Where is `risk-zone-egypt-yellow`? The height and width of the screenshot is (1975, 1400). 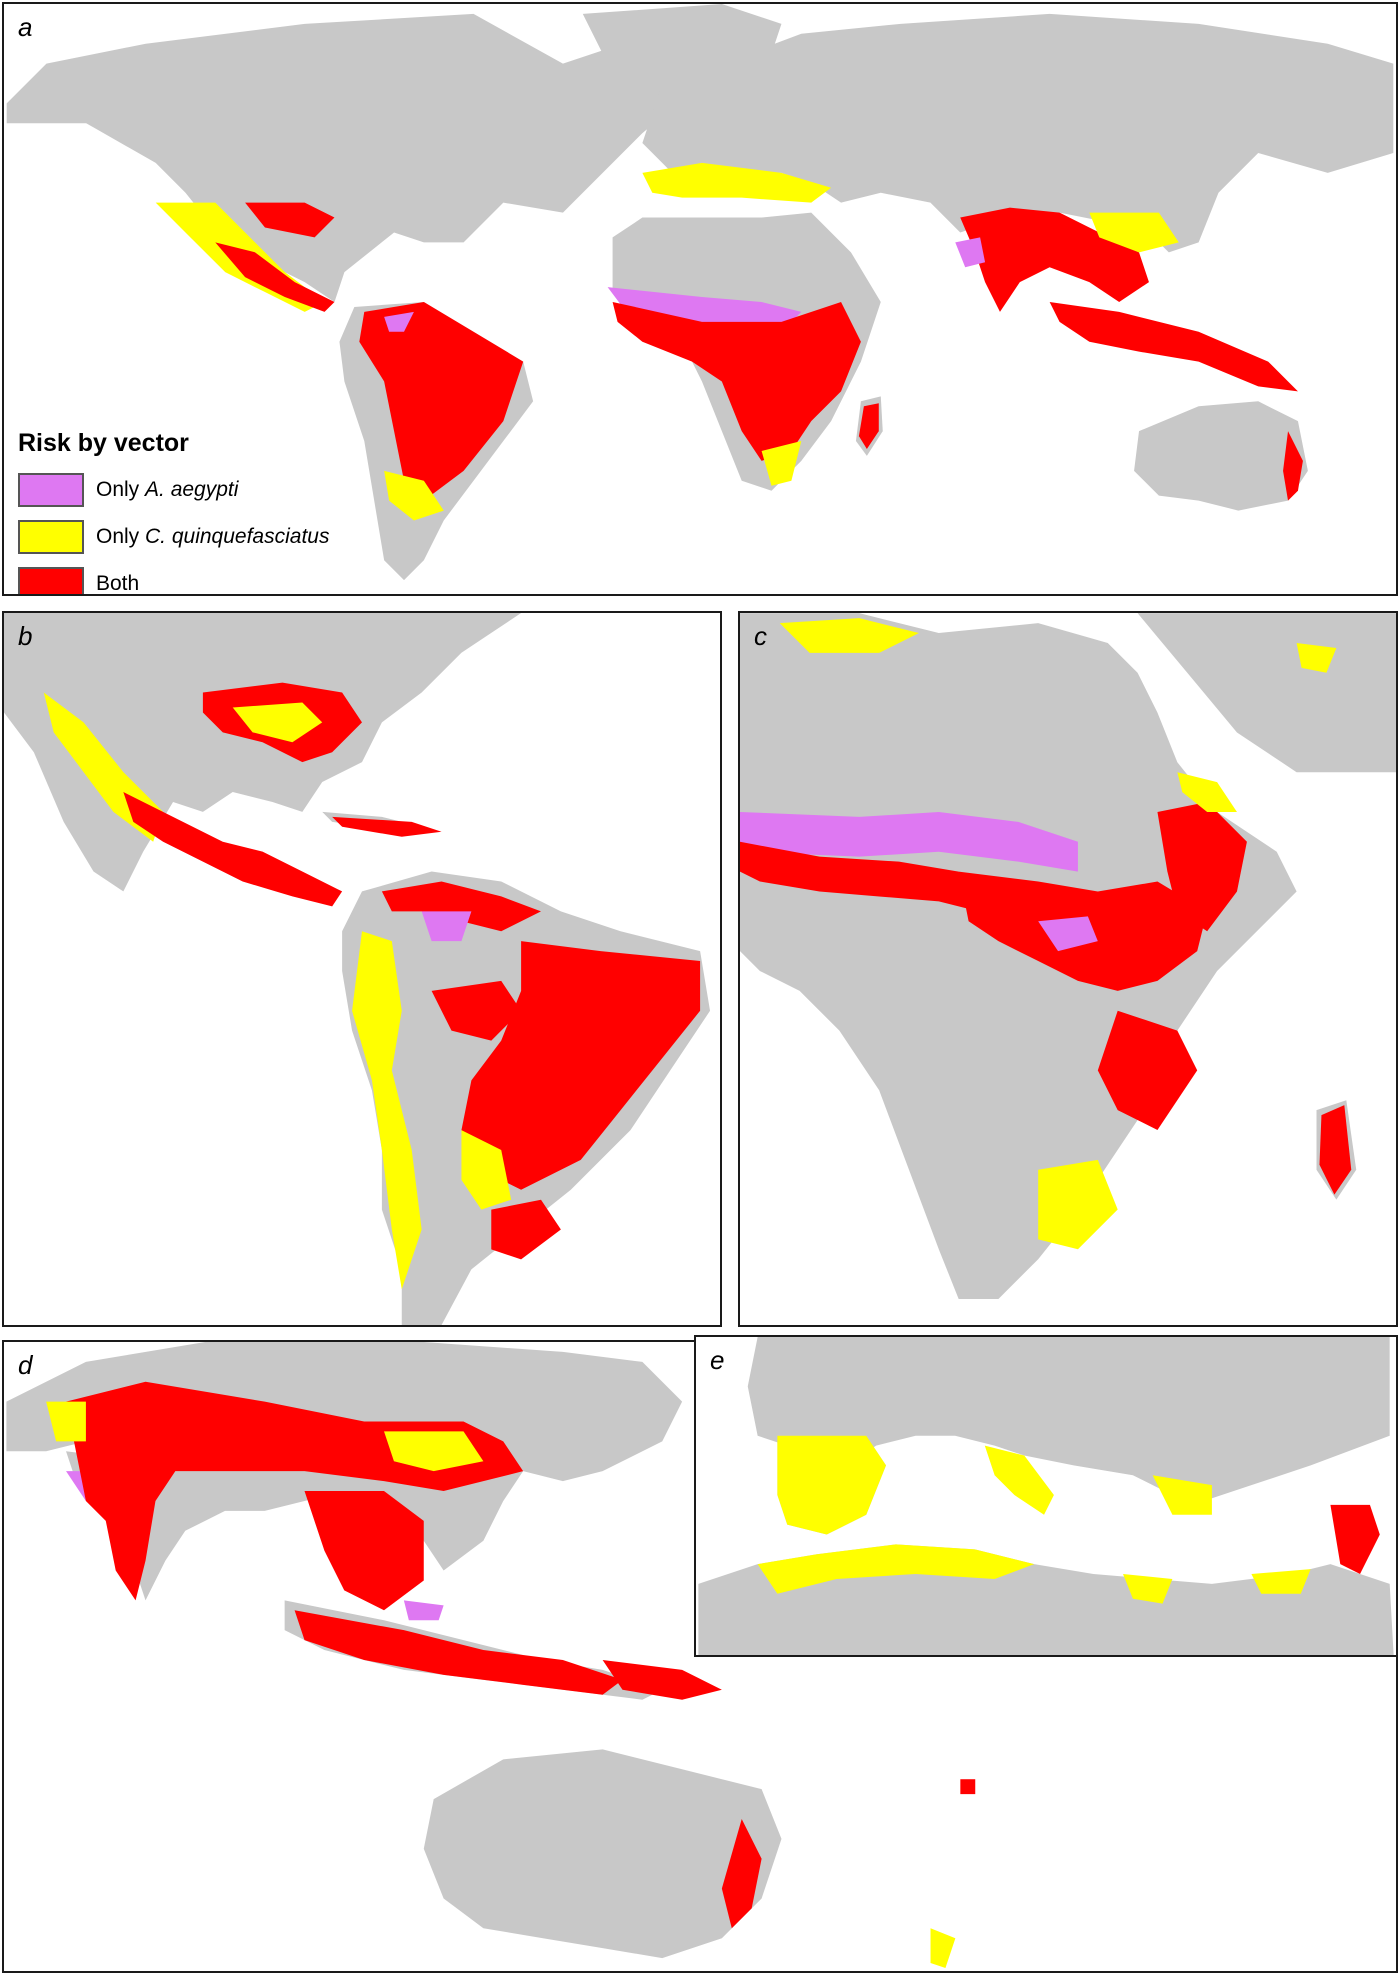
risk-zone-egypt-yellow is located at coordinates (1281, 1581).